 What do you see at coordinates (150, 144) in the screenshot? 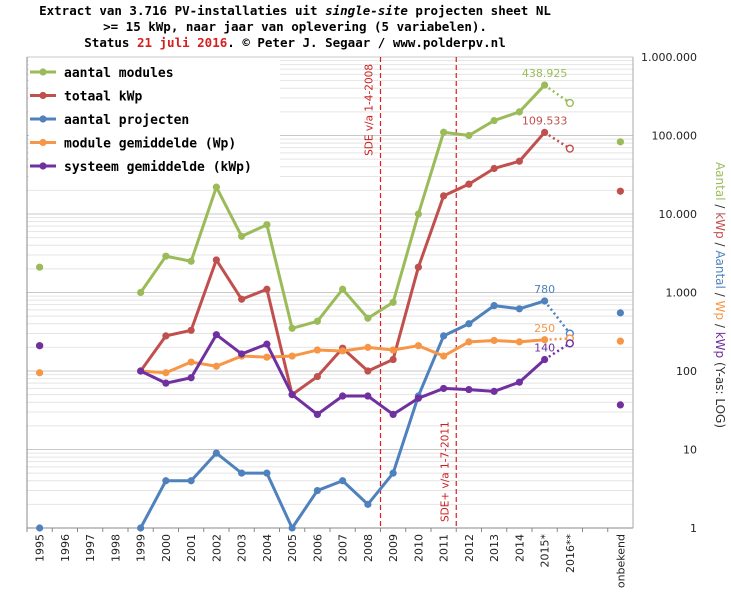
I see `legend-label: module gemiddelde (Wp)` at bounding box center [150, 144].